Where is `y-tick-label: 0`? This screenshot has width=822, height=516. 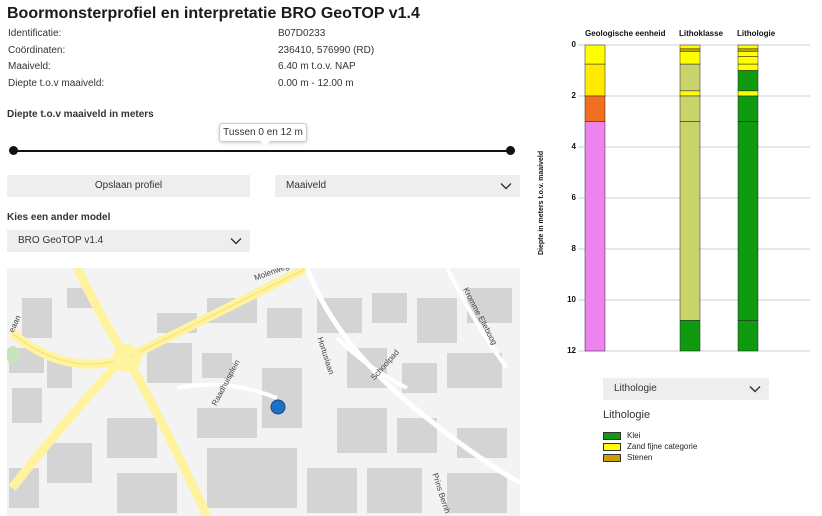 y-tick-label: 0 is located at coordinates (573, 44).